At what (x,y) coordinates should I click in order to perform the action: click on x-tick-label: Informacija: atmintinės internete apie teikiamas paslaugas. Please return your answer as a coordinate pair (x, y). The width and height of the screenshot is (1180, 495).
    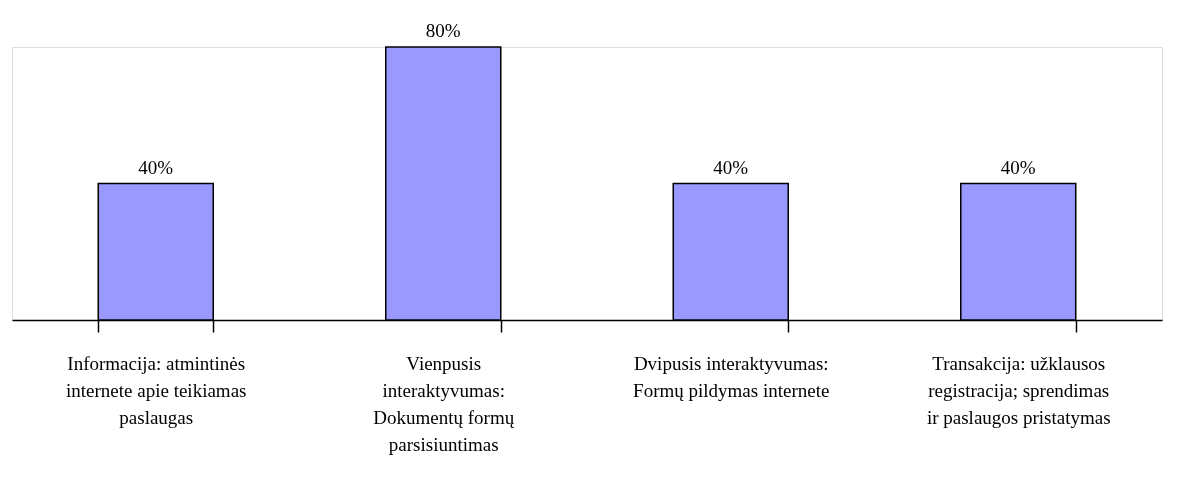
    Looking at the image, I should click on (156, 390).